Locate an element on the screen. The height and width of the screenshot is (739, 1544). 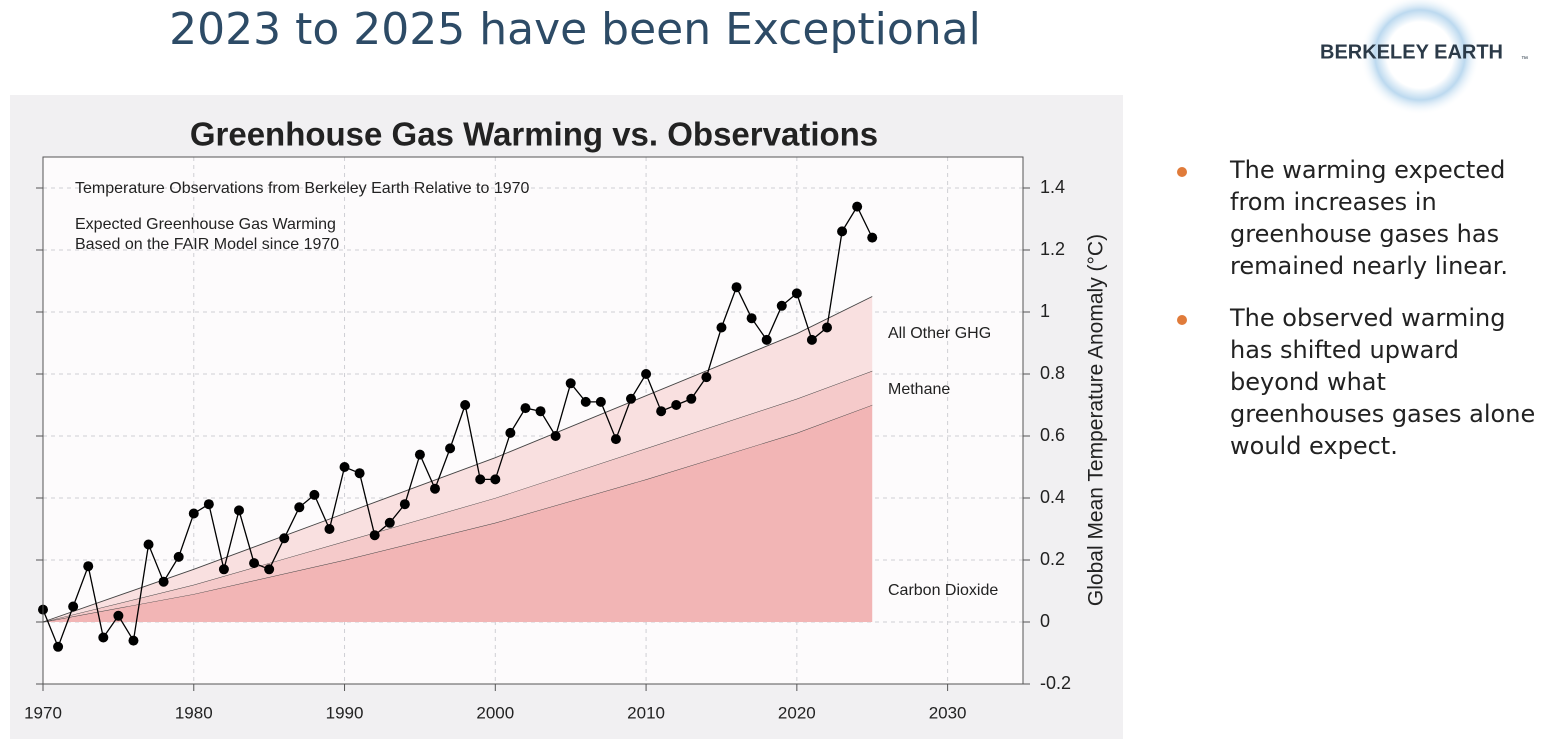
slide-title: 2023 to 2025 have been Exceptional is located at coordinates (575, 29).